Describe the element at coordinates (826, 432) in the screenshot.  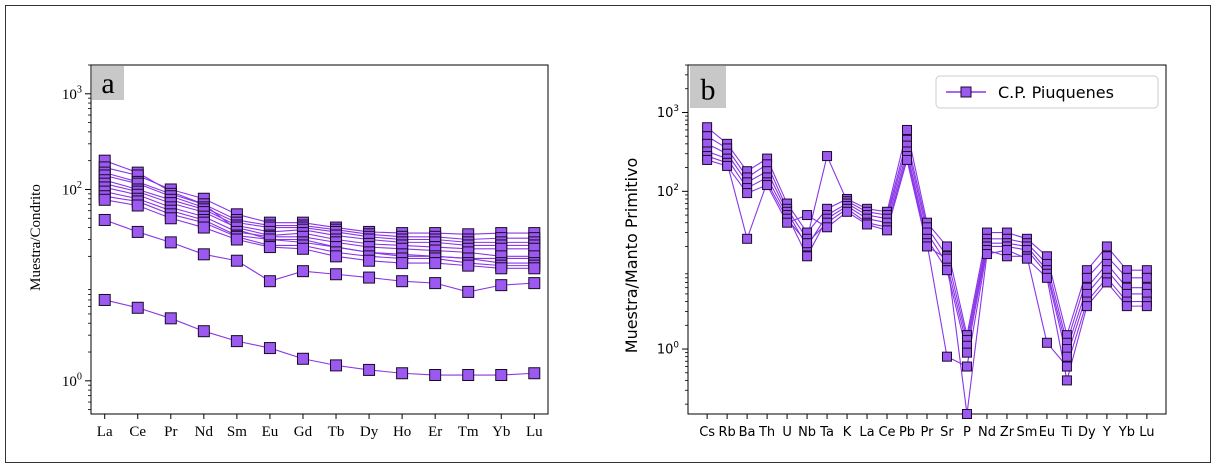
I see `x-tick-label: Ta` at that location.